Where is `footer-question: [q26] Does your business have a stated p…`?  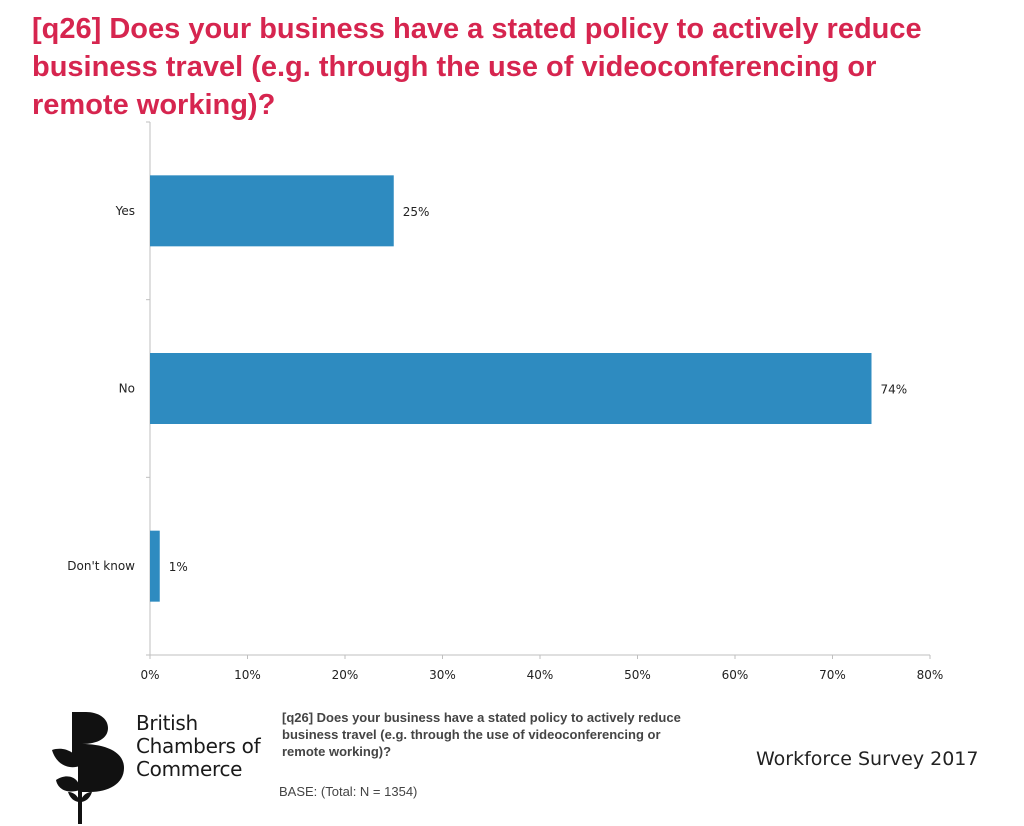 footer-question: [q26] Does your business have a stated p… is located at coordinates (481, 734).